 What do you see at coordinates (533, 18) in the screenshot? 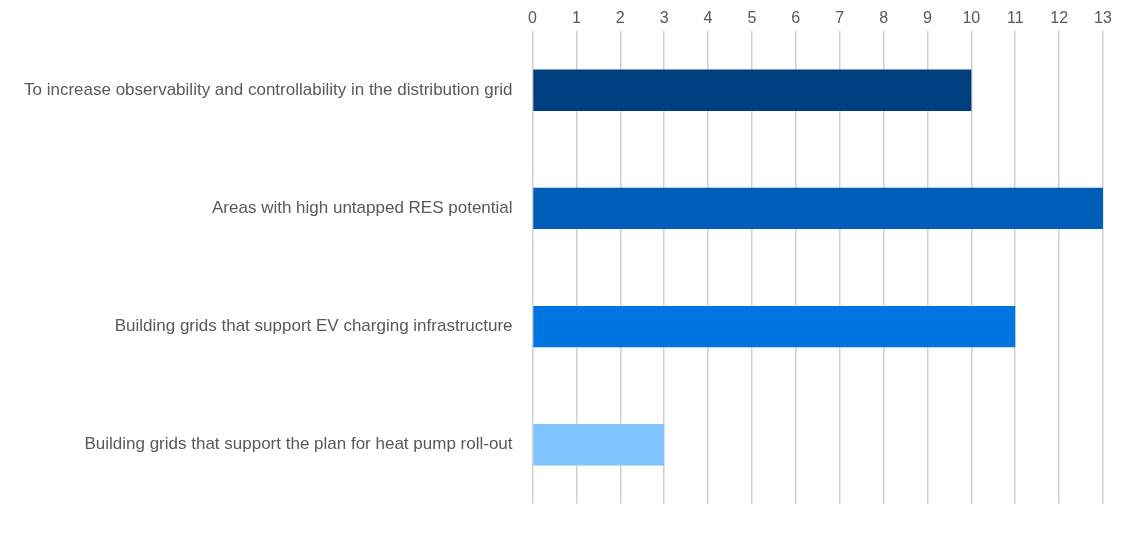
I see `x-tick-label: 0` at bounding box center [533, 18].